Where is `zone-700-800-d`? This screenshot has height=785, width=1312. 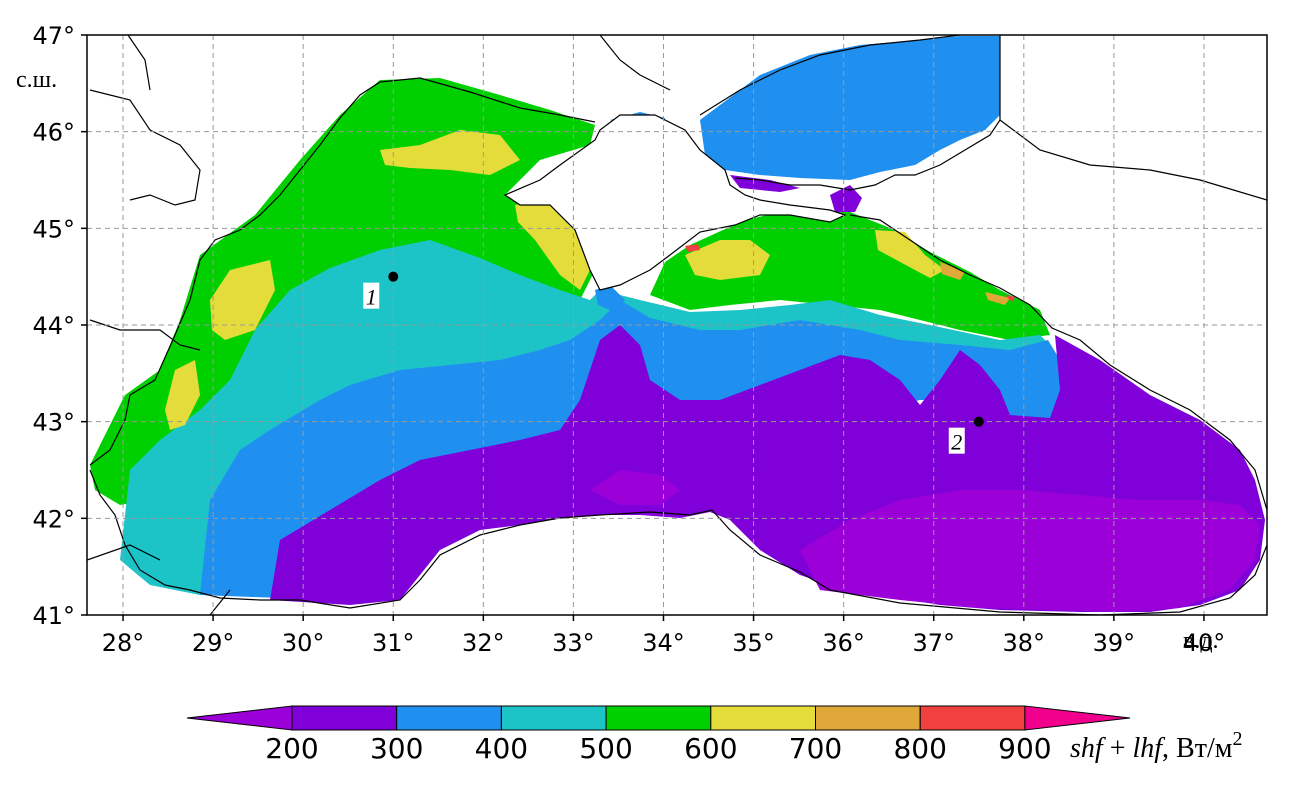
zone-700-800-d is located at coordinates (182, 395).